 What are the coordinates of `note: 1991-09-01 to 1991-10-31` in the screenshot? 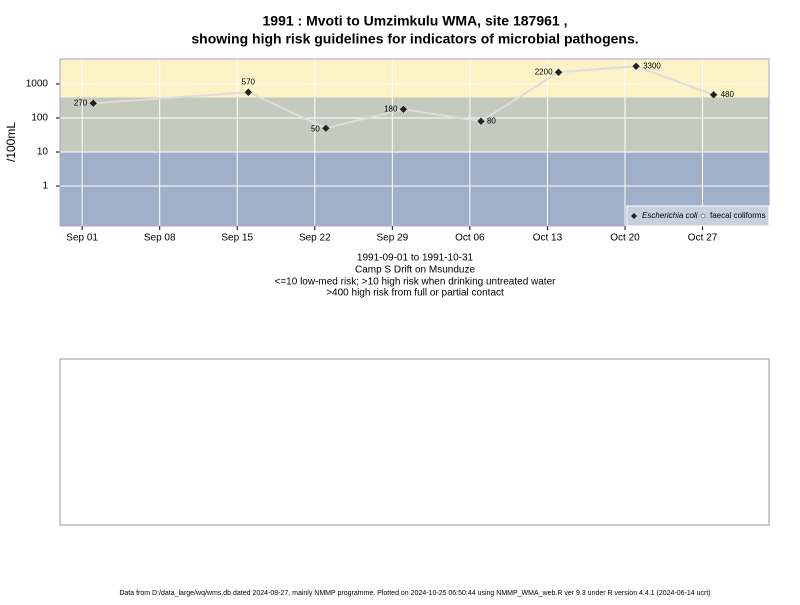 It's located at (415, 258).